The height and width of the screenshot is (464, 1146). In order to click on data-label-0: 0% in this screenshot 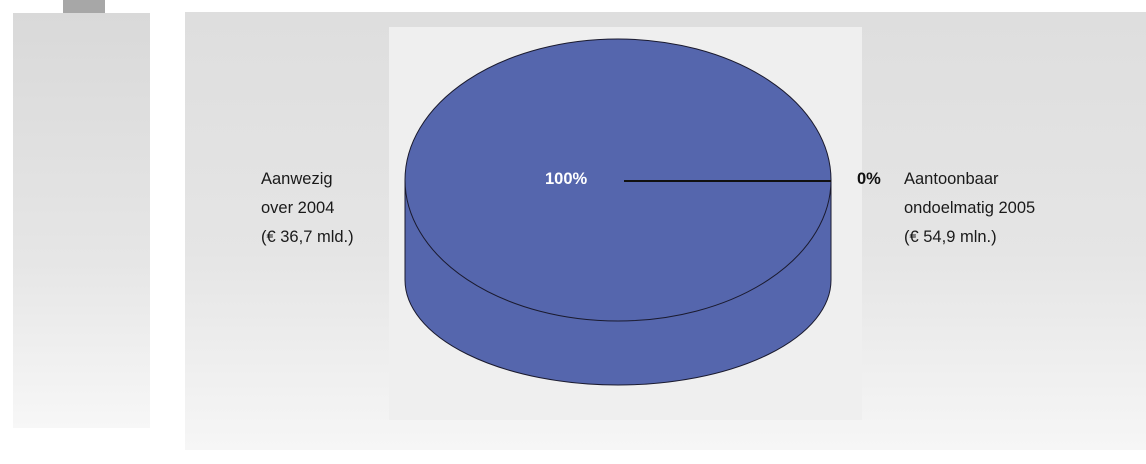, I will do `click(869, 179)`.